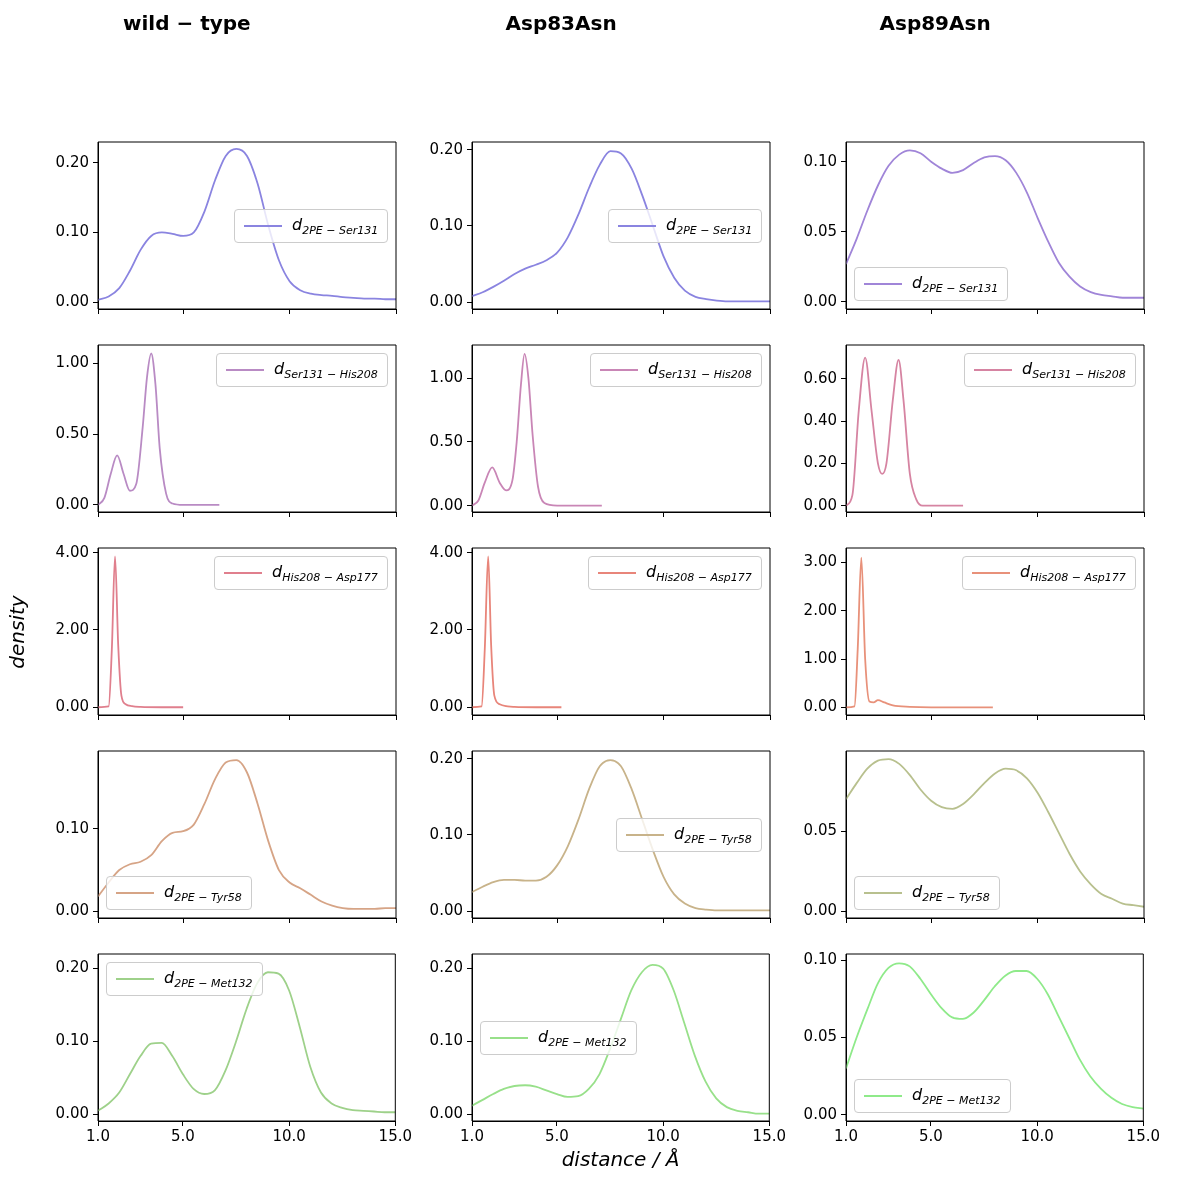  Describe the element at coordinates (820, 561) in the screenshot. I see `y-tick-label: 3.00` at that location.